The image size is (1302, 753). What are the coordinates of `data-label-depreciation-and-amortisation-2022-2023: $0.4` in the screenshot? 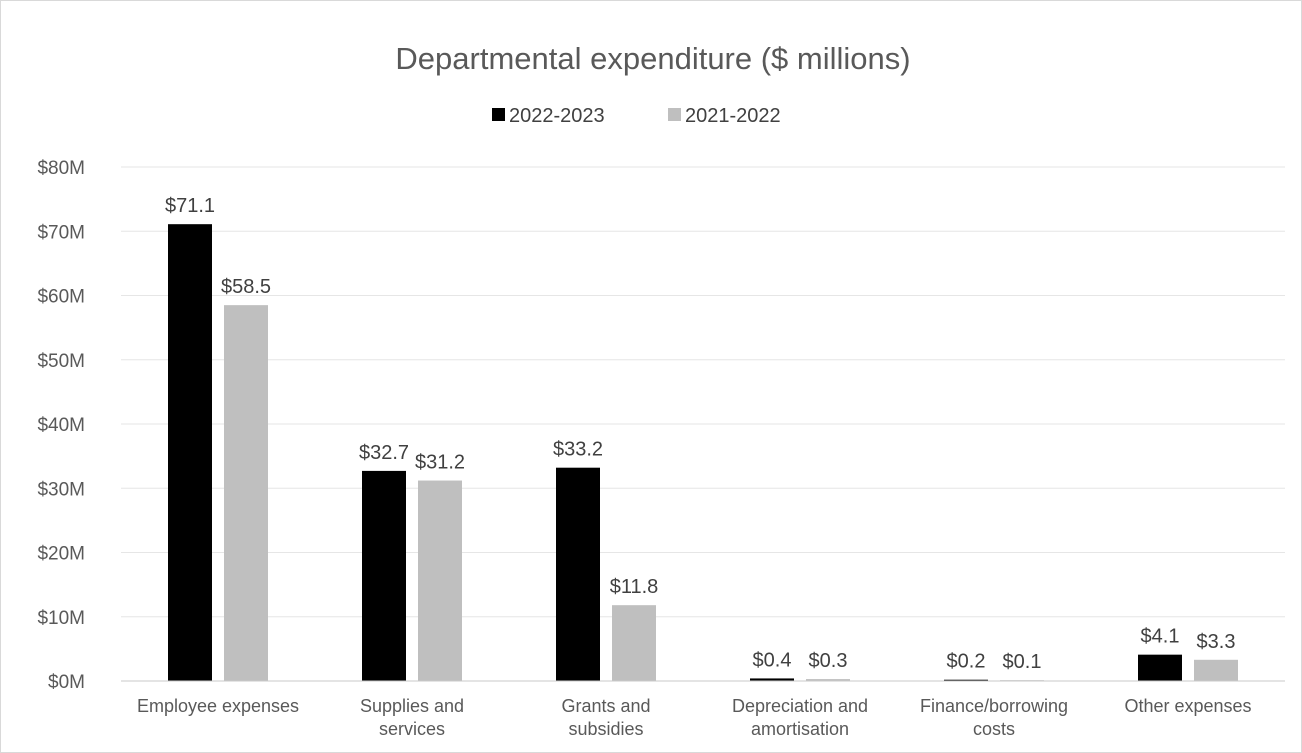 It's located at (772, 660).